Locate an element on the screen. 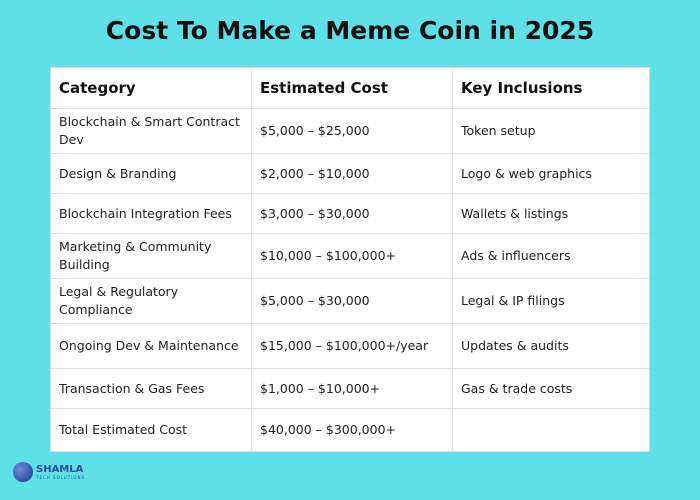 This screenshot has width=700, height=500. table-cell: Legal & IP filings is located at coordinates (551, 301).